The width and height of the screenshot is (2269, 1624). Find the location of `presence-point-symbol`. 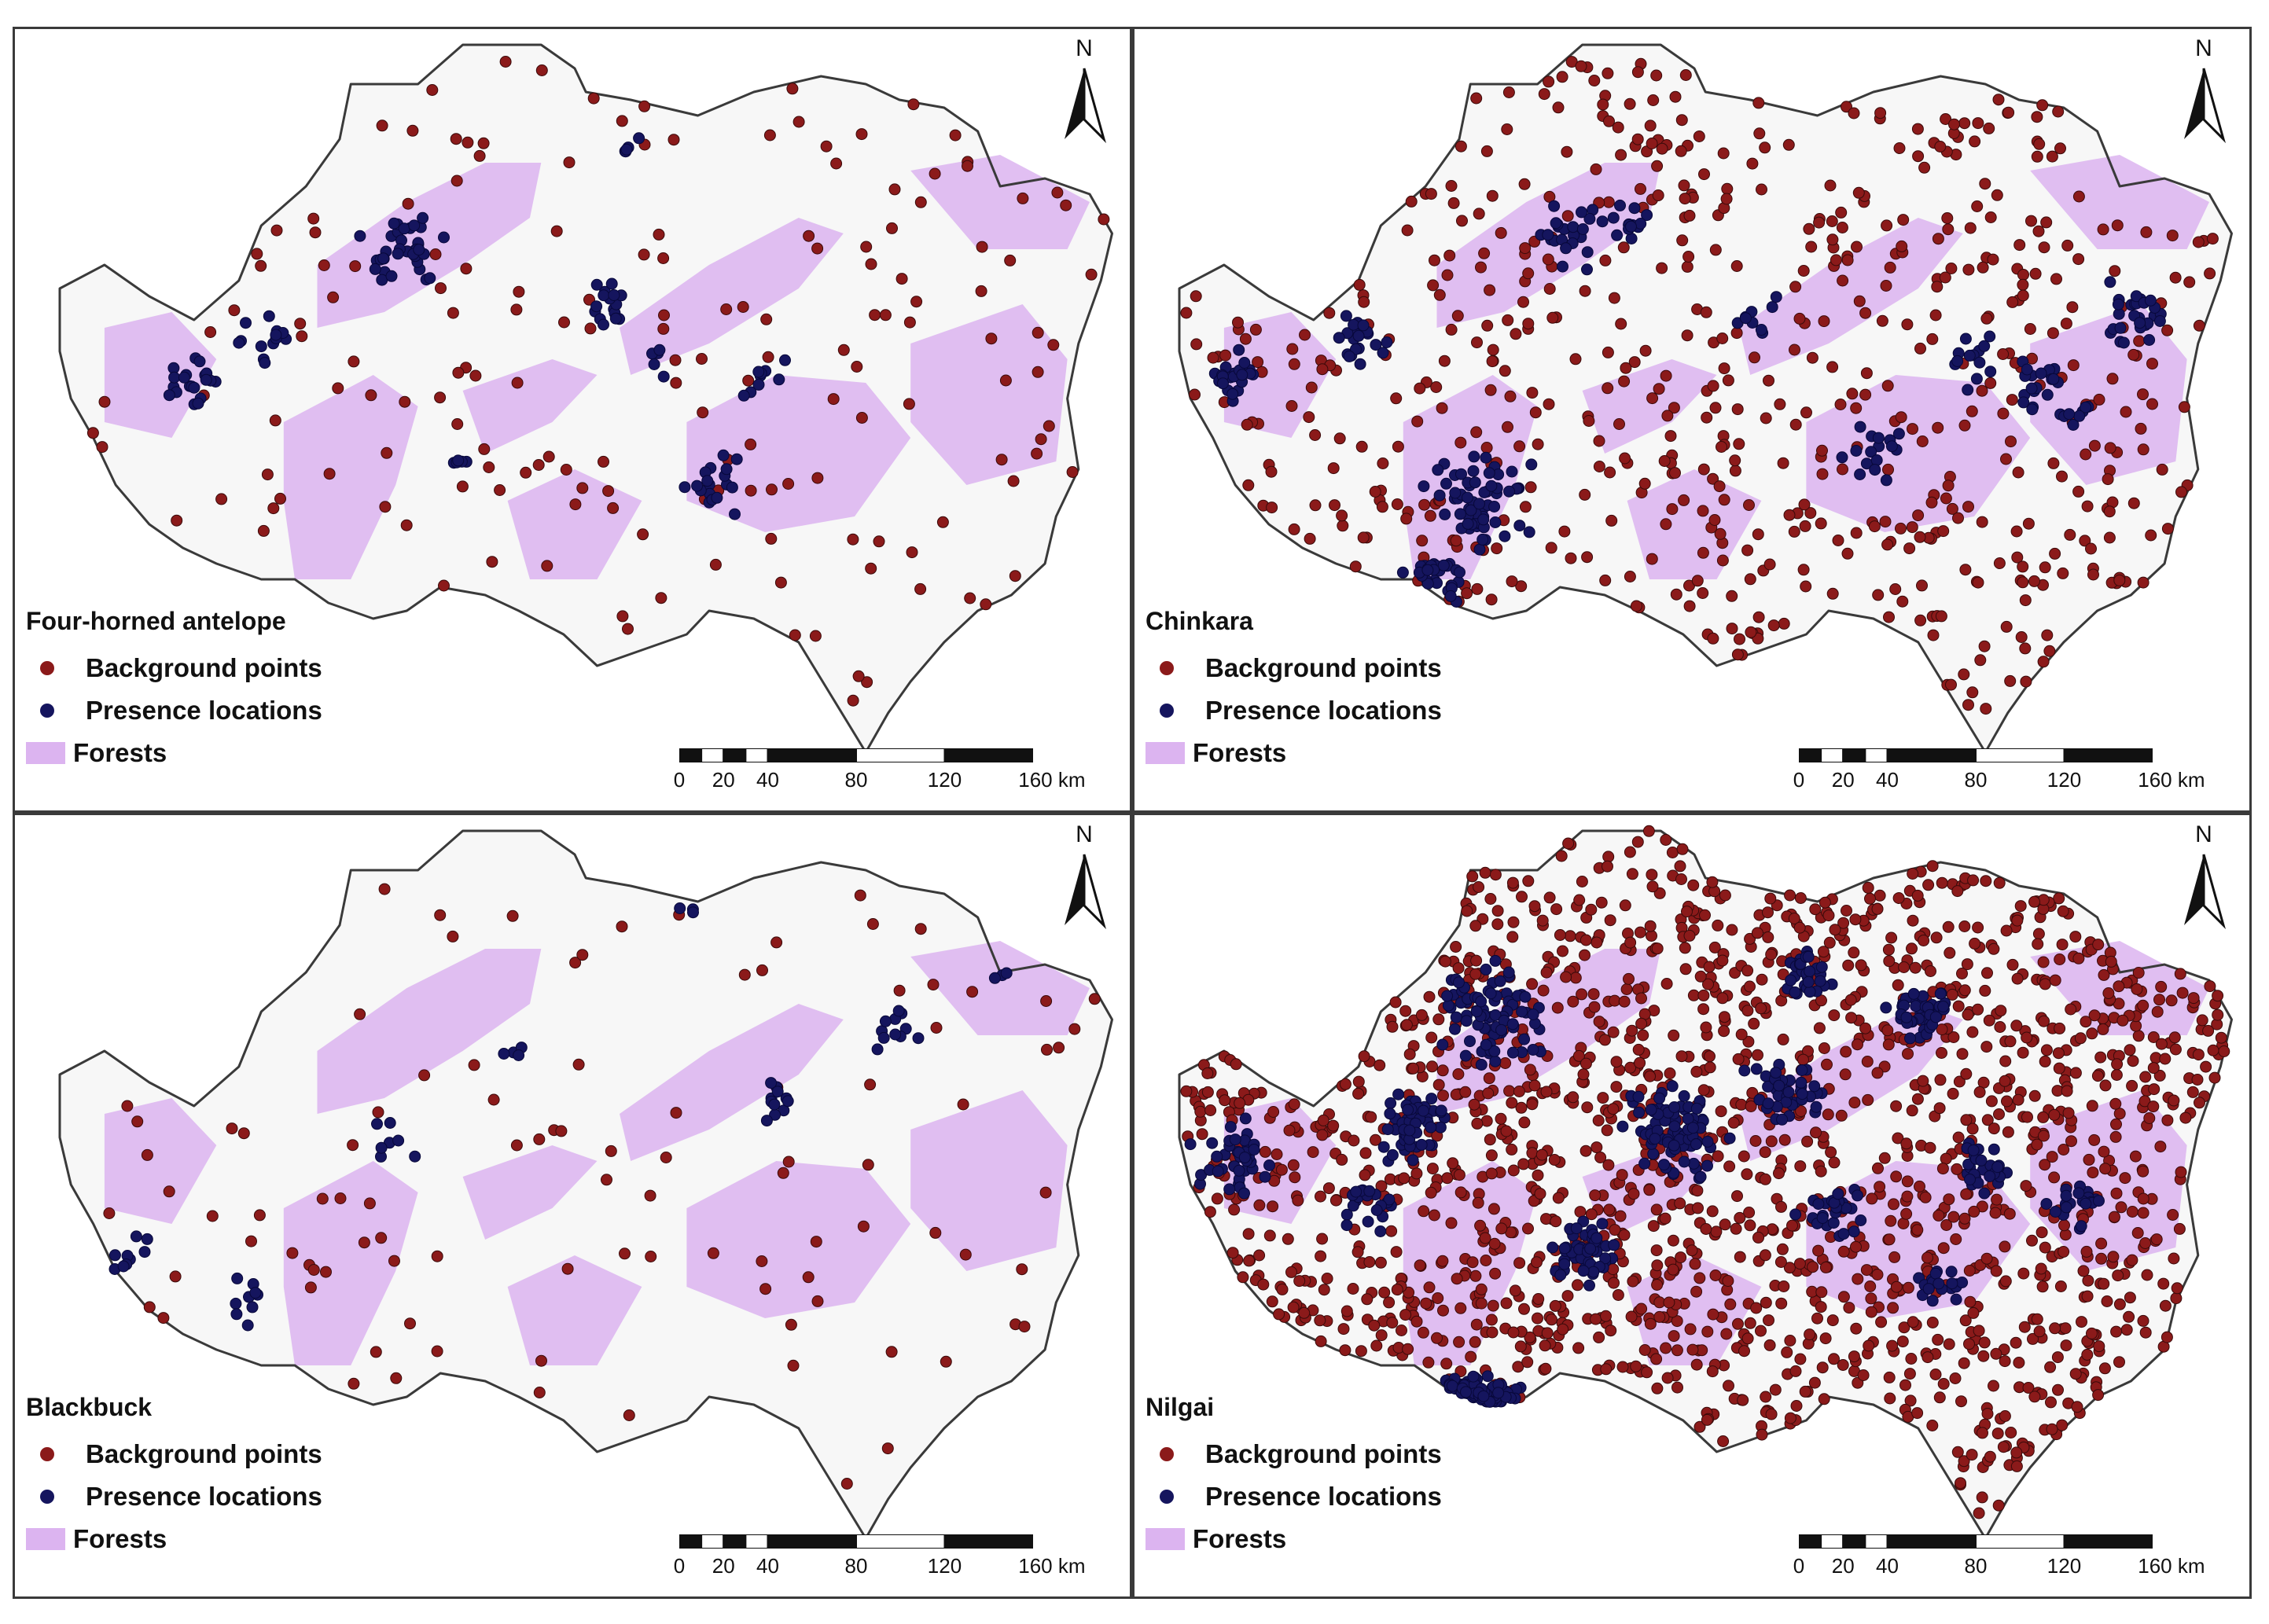

presence-point-symbol is located at coordinates (1167, 1497).